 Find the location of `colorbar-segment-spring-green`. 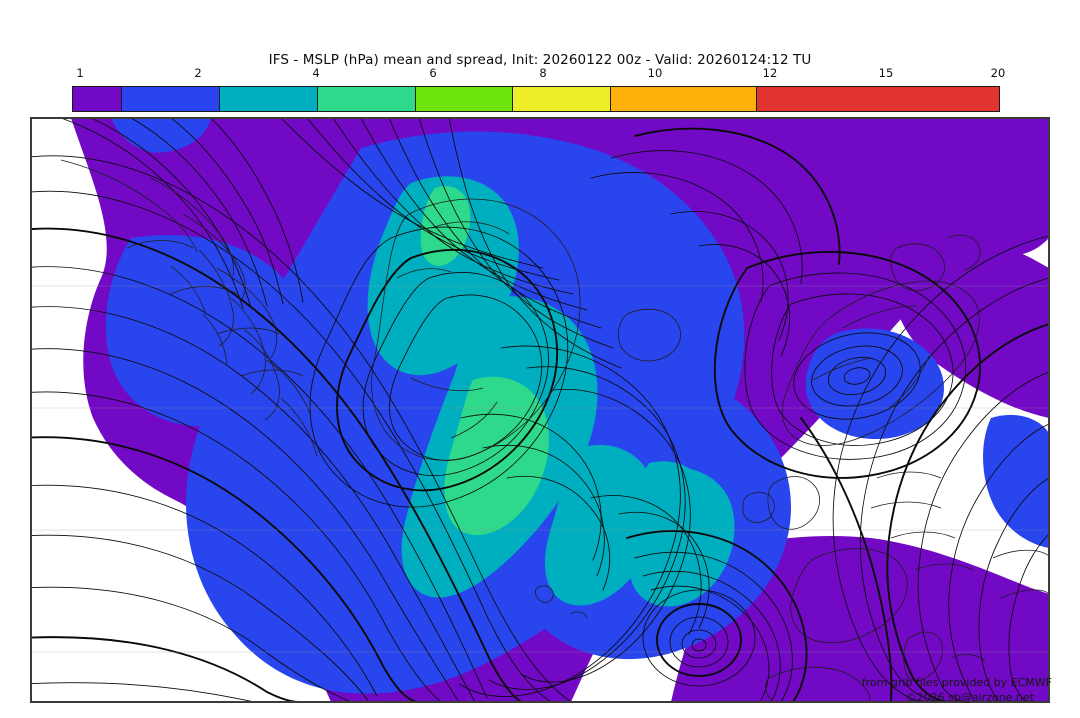

colorbar-segment-spring-green is located at coordinates (365, 99).